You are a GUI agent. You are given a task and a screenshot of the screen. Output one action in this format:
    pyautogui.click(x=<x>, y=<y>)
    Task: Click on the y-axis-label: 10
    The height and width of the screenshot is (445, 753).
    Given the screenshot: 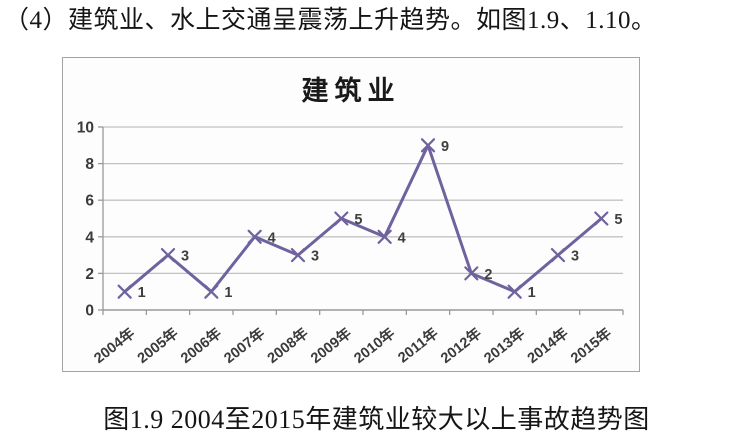 What is the action you would take?
    pyautogui.click(x=85, y=128)
    